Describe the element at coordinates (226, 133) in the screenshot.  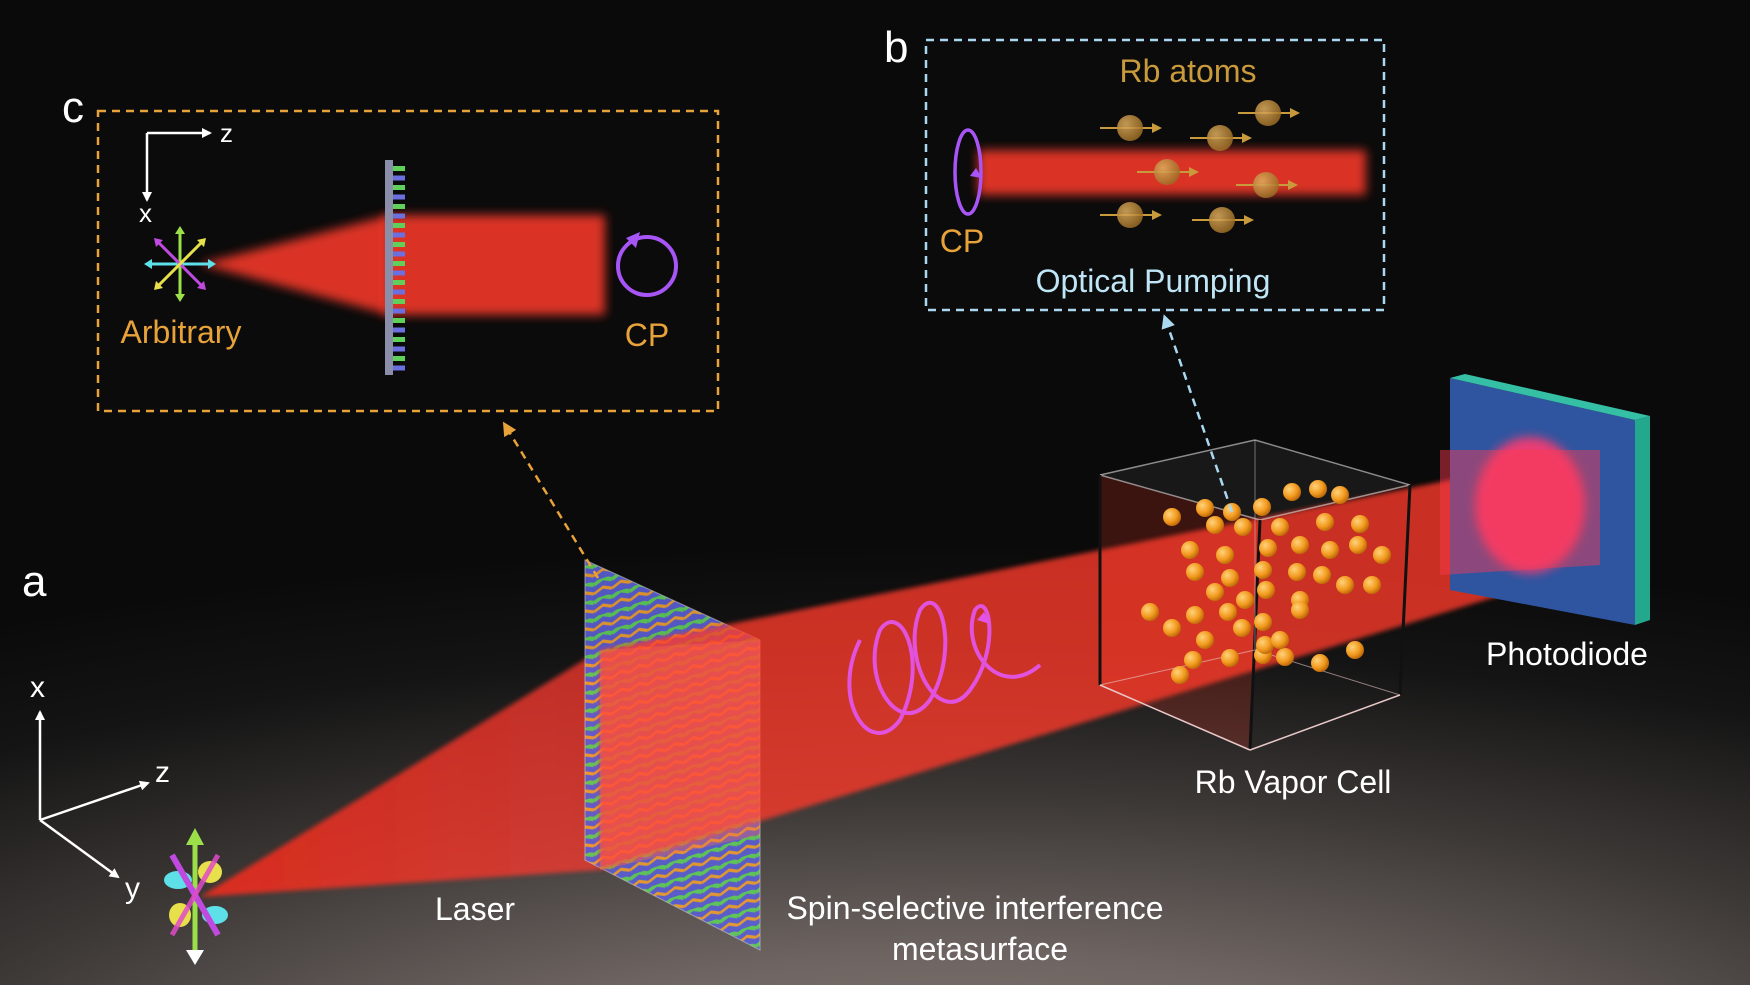
I see `inset-c-axis-z-label: z` at that location.